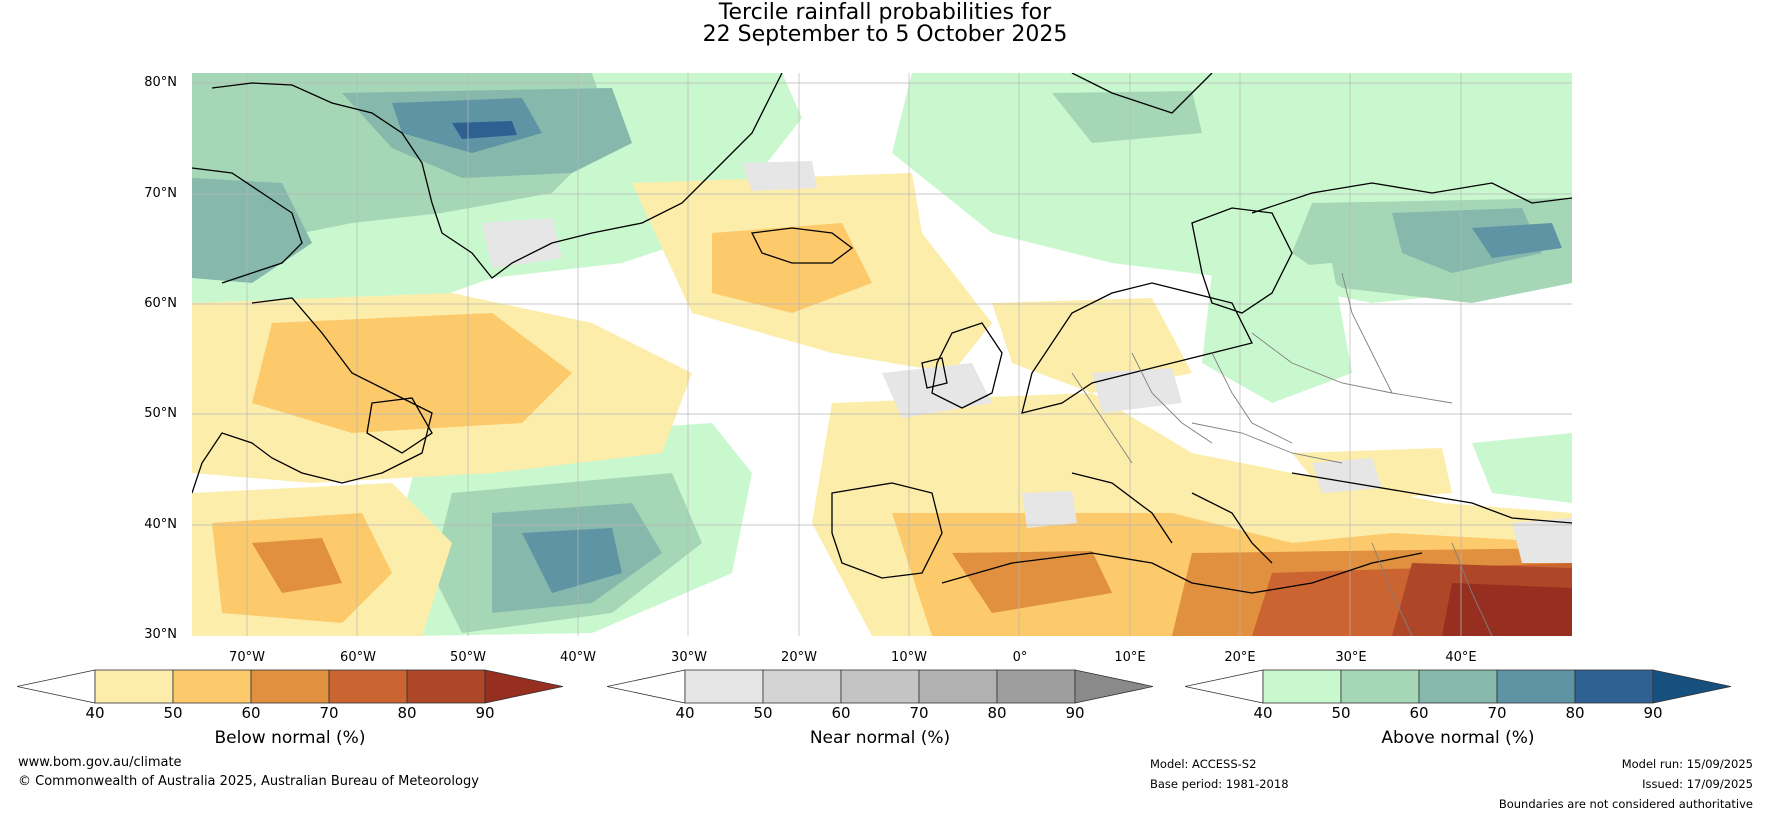 Image resolution: width=1770 pixels, height=816 pixels. Describe the element at coordinates (1575, 713) in the screenshot. I see `colorbar-above-tick-label: 80` at that location.